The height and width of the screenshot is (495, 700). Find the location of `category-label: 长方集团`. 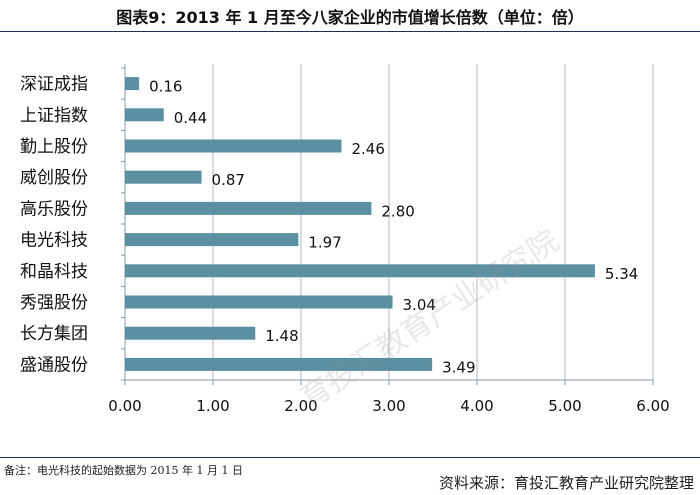

category-label: 长方集团 is located at coordinates (54, 334).